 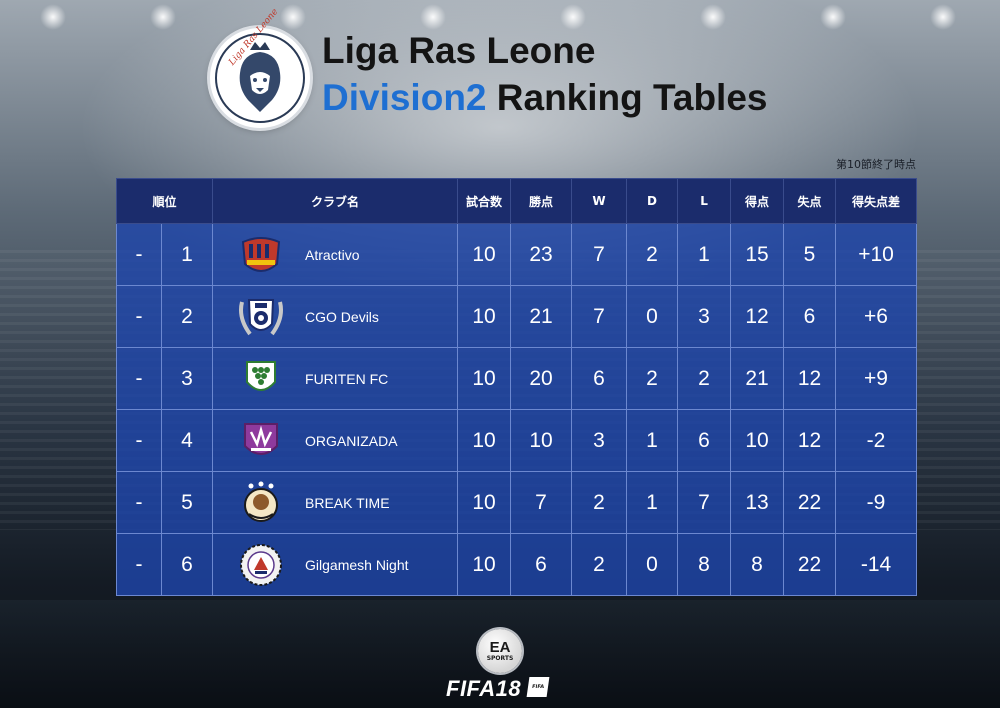 I want to click on goal-difference: -14, so click(x=876, y=564).